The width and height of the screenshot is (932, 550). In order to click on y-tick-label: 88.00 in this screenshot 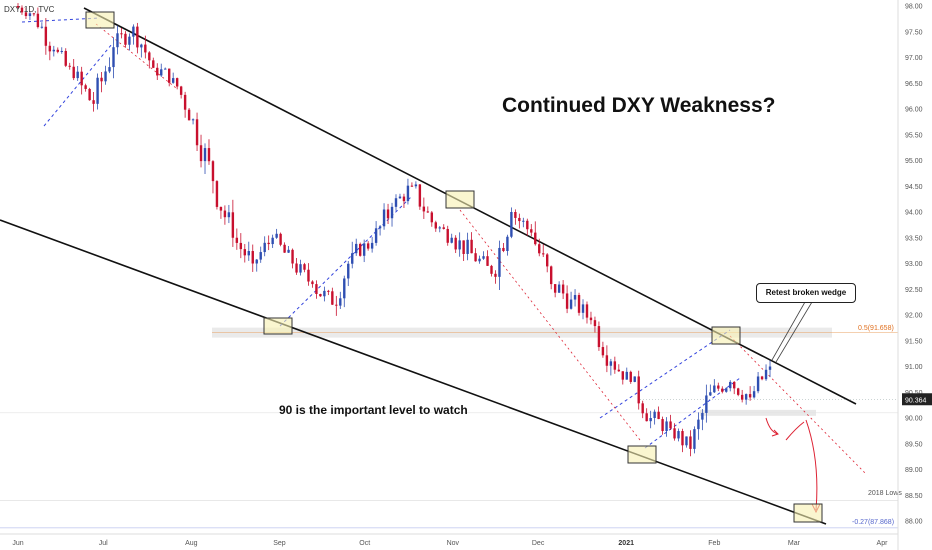, I will do `click(914, 522)`.